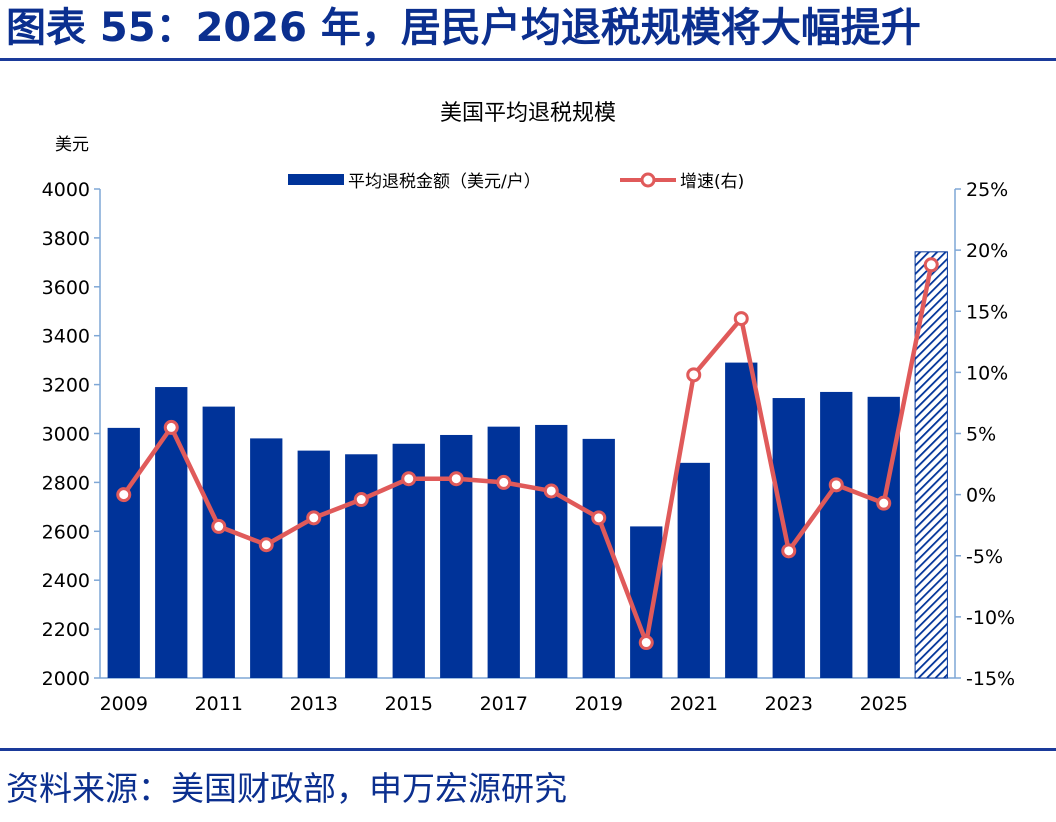  Describe the element at coordinates (694, 704) in the screenshot. I see `x-axis-tick-label: 2021` at that location.